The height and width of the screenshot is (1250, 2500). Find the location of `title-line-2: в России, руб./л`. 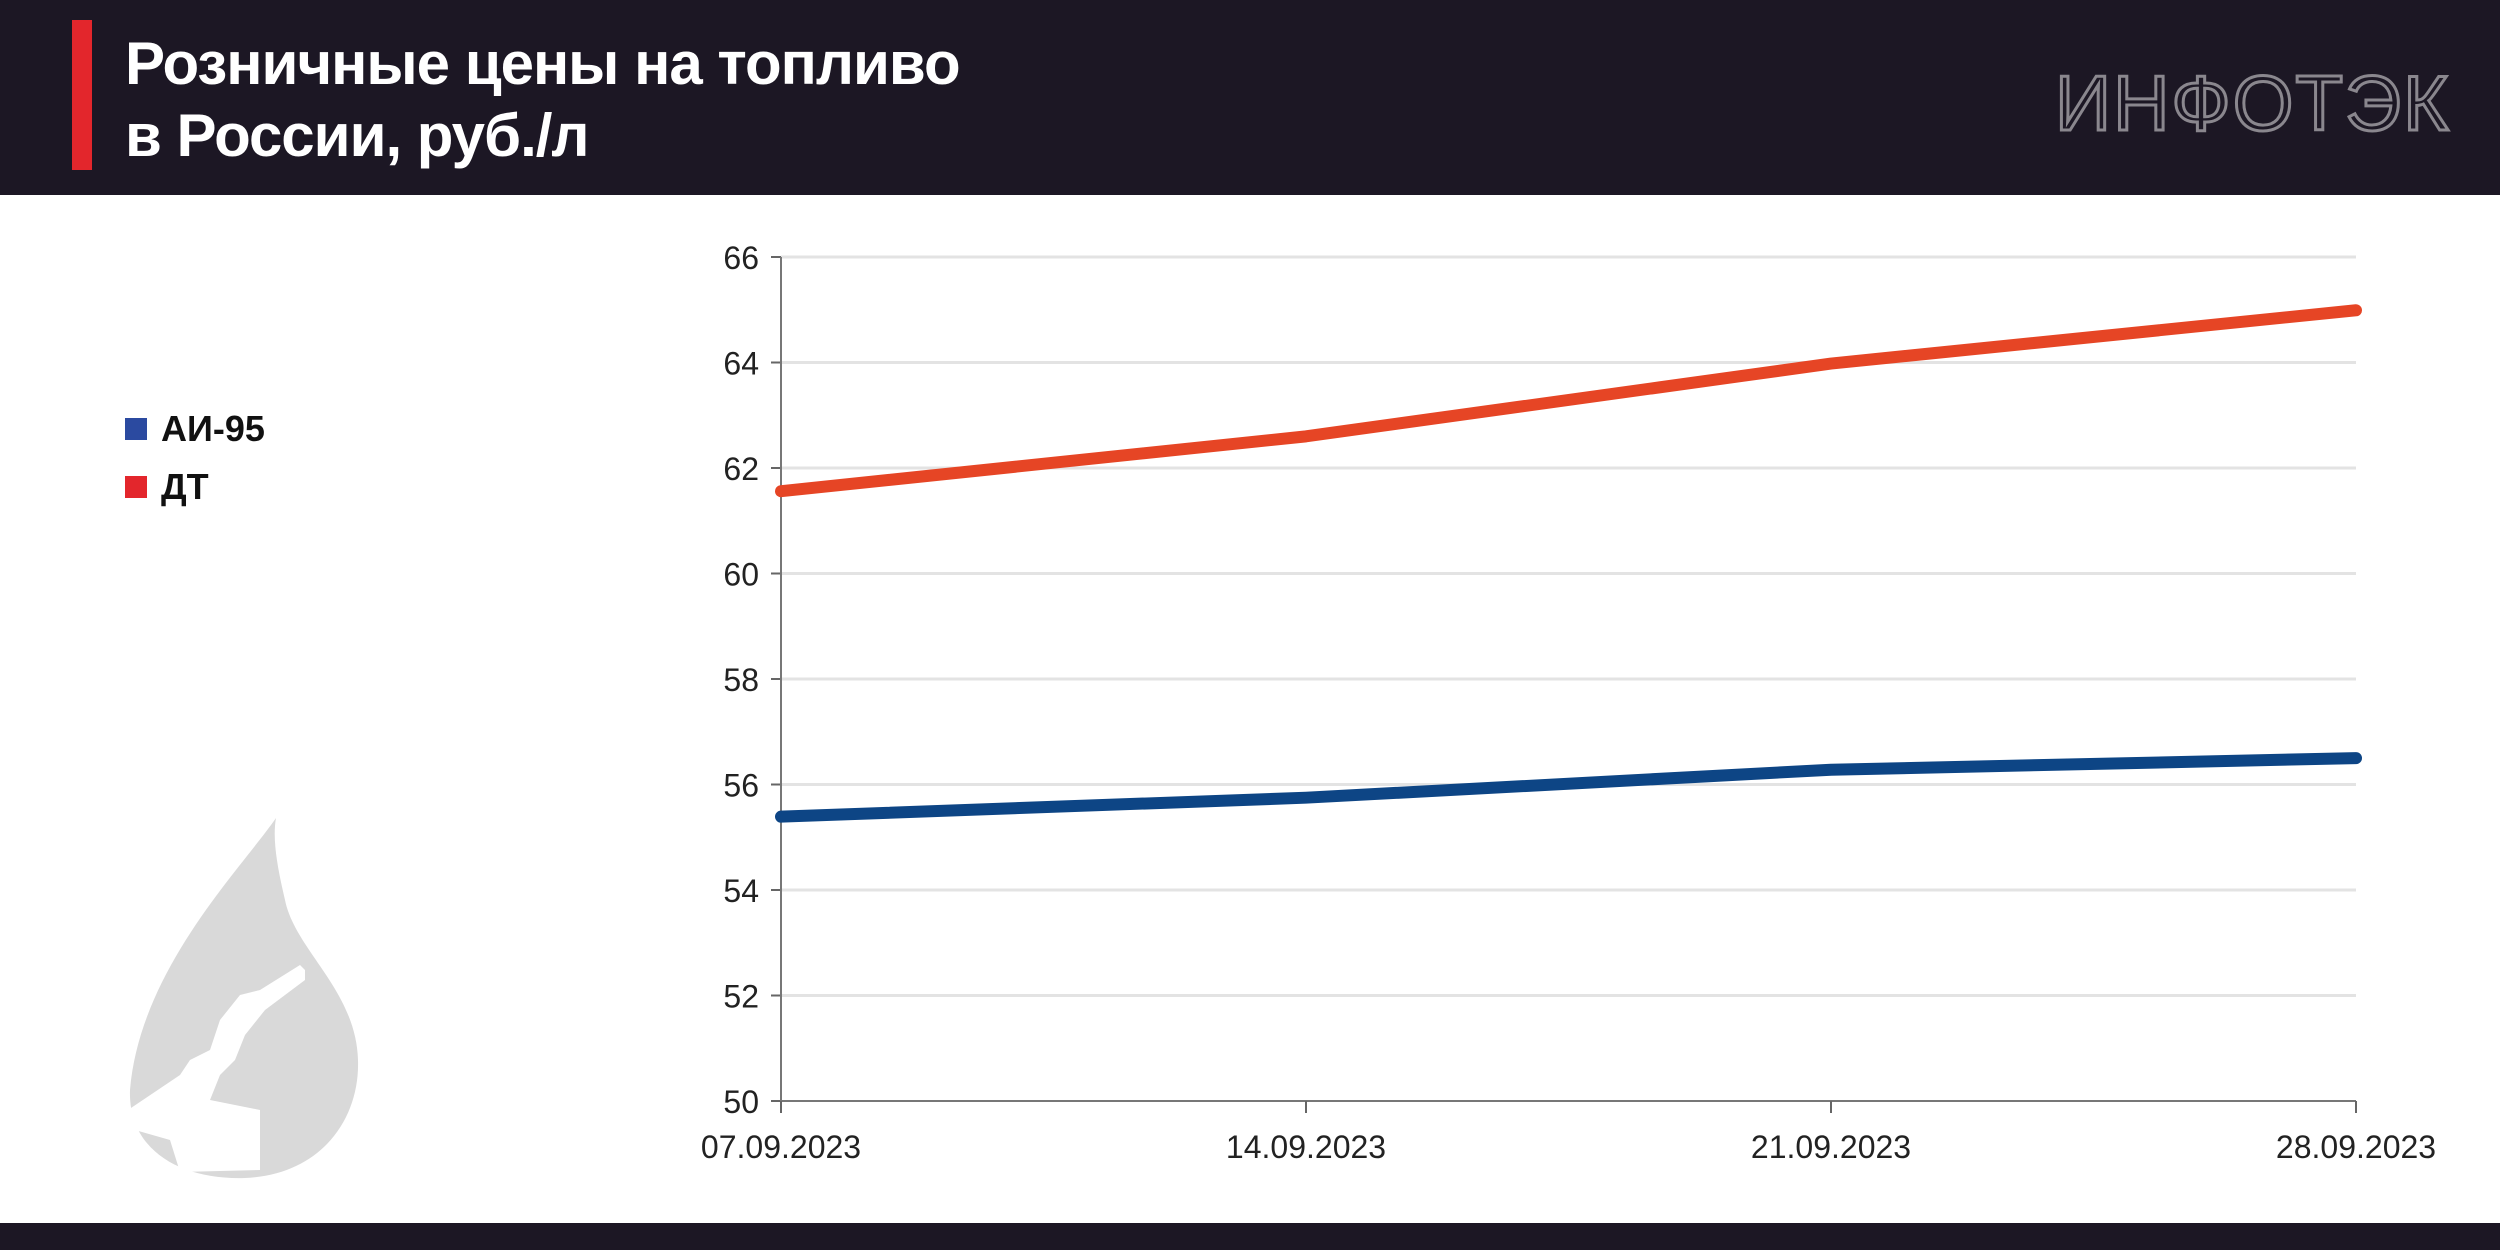

title-line-2: в России, руб./л is located at coordinates (357, 135).